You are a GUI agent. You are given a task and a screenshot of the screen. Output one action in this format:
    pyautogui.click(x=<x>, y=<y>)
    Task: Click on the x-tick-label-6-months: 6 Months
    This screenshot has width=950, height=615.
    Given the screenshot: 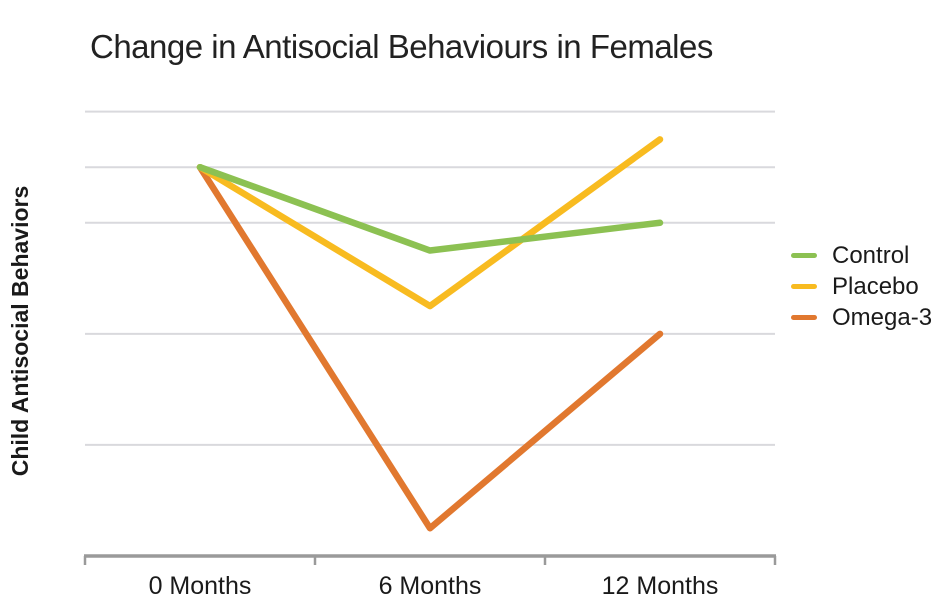 What is the action you would take?
    pyautogui.click(x=430, y=586)
    